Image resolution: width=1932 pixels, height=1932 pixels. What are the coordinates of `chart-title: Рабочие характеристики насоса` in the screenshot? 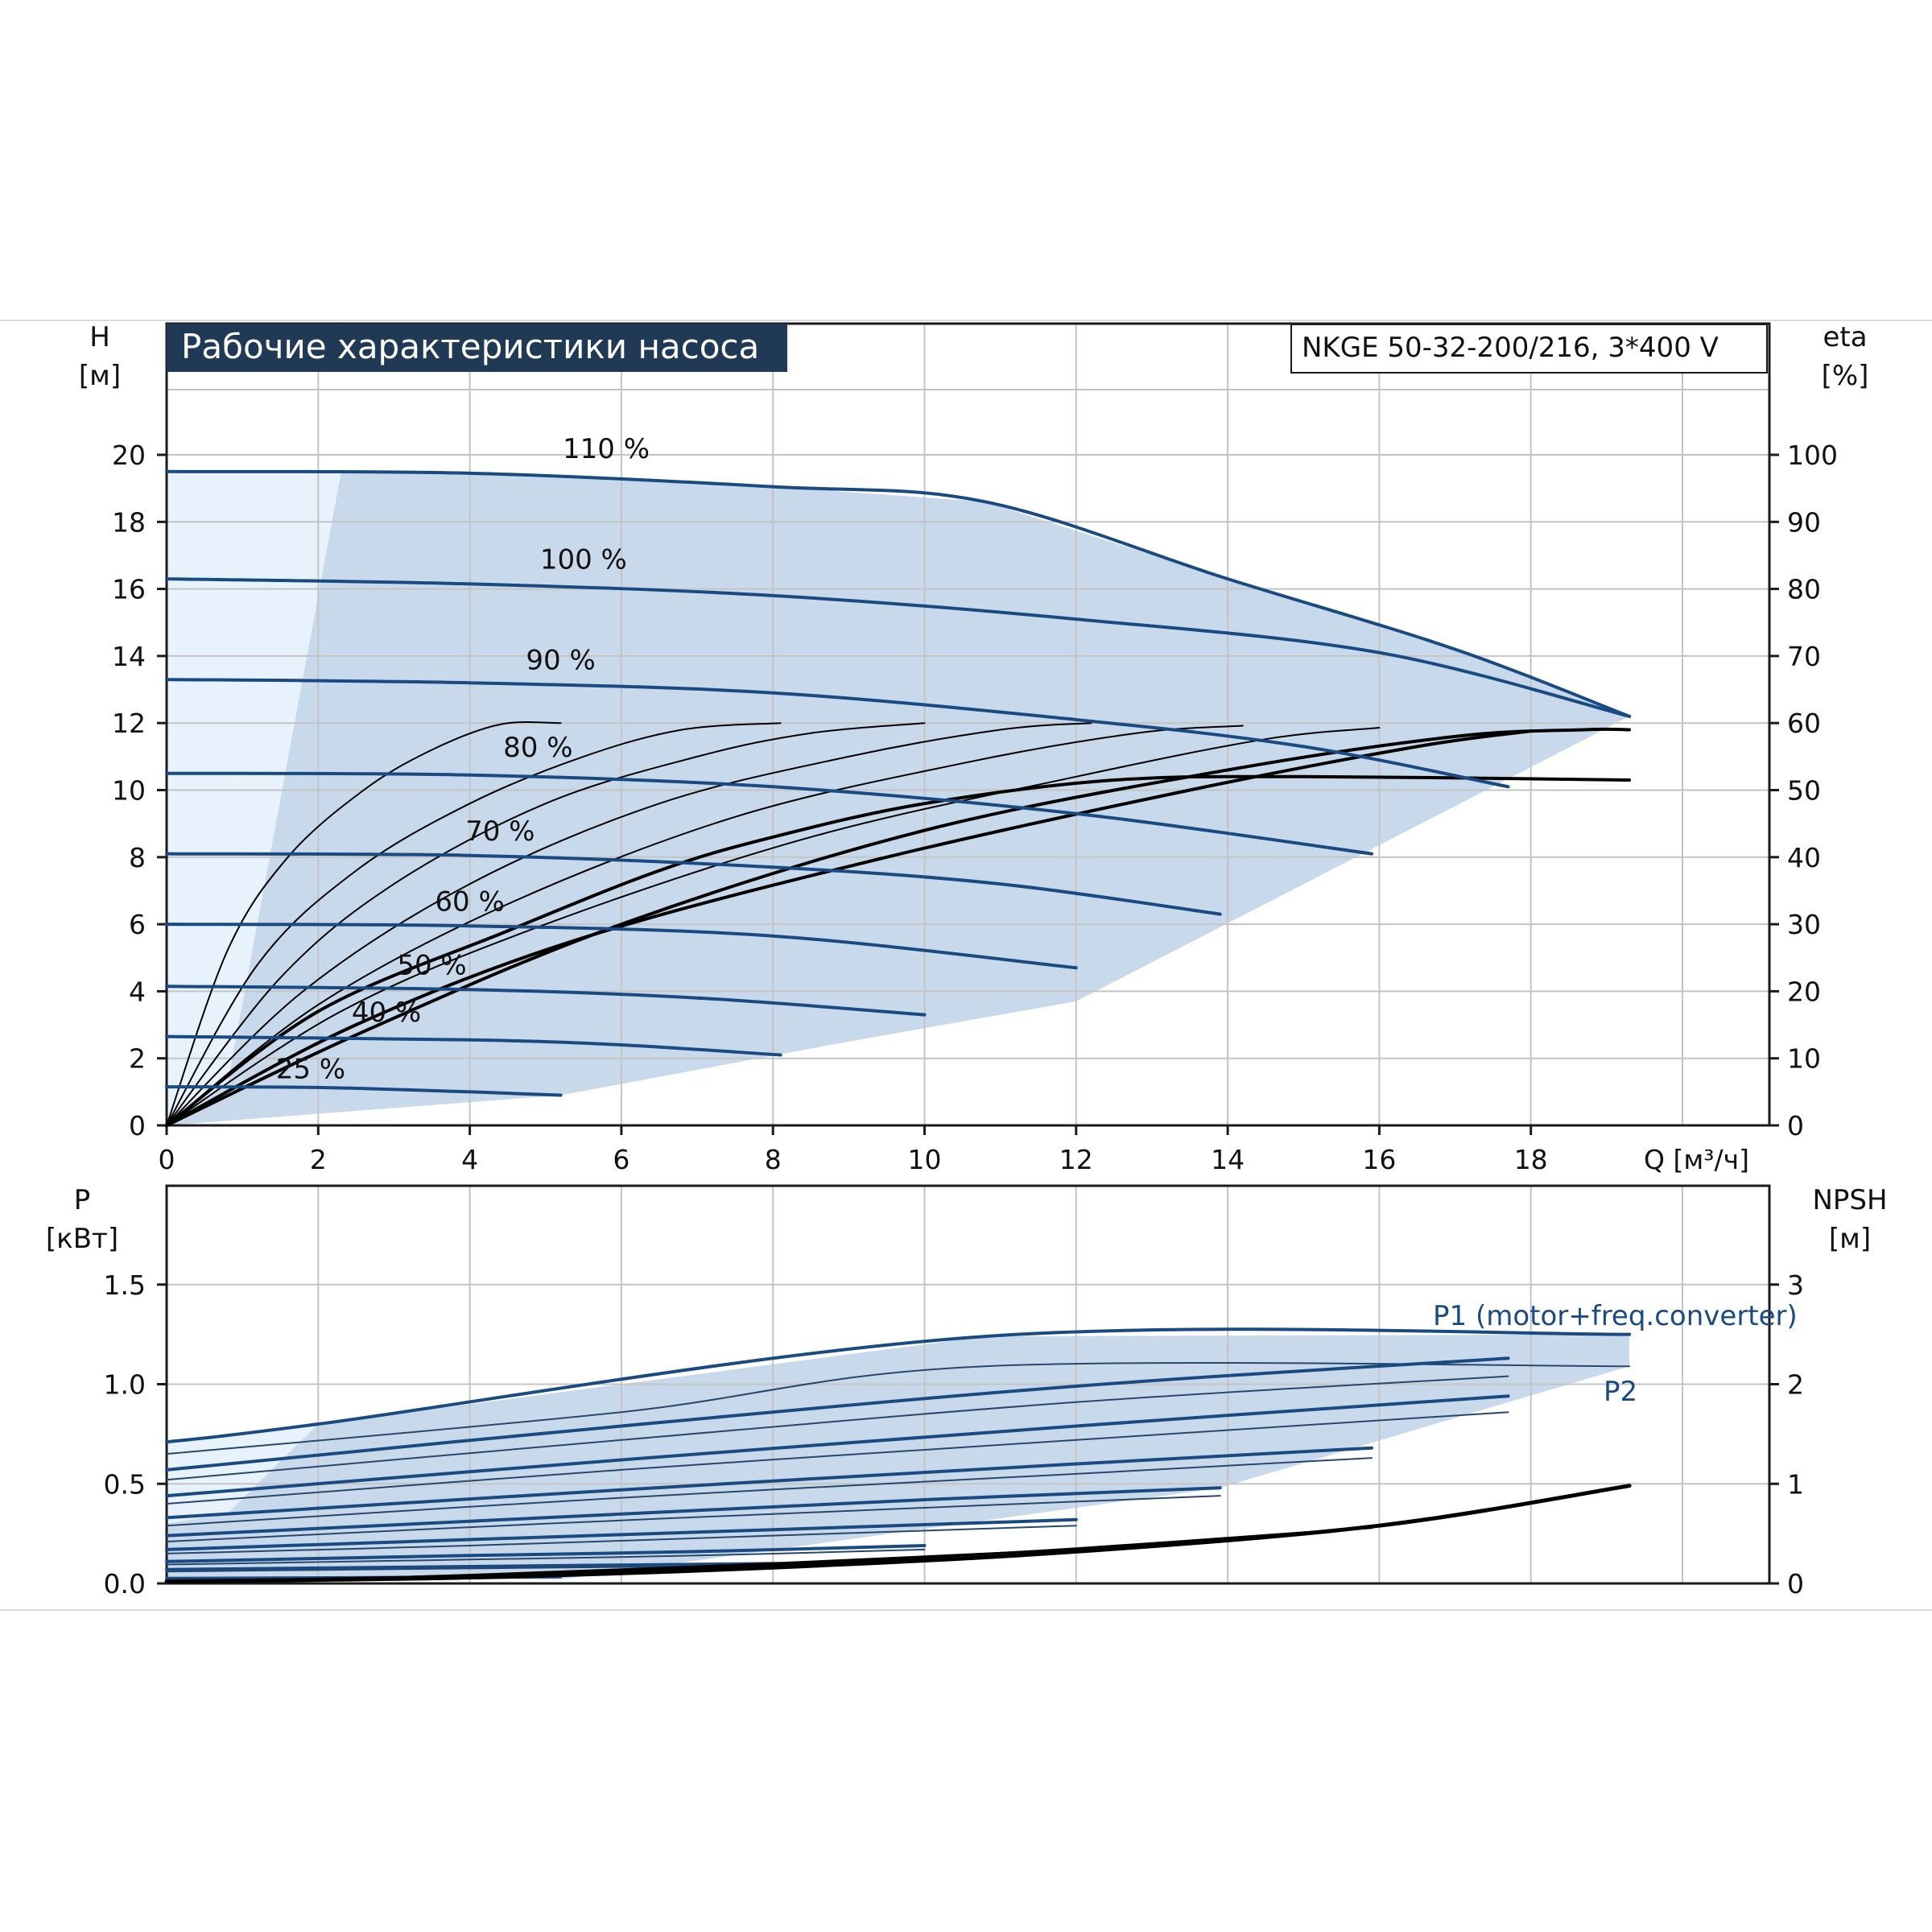 It's located at (470, 346).